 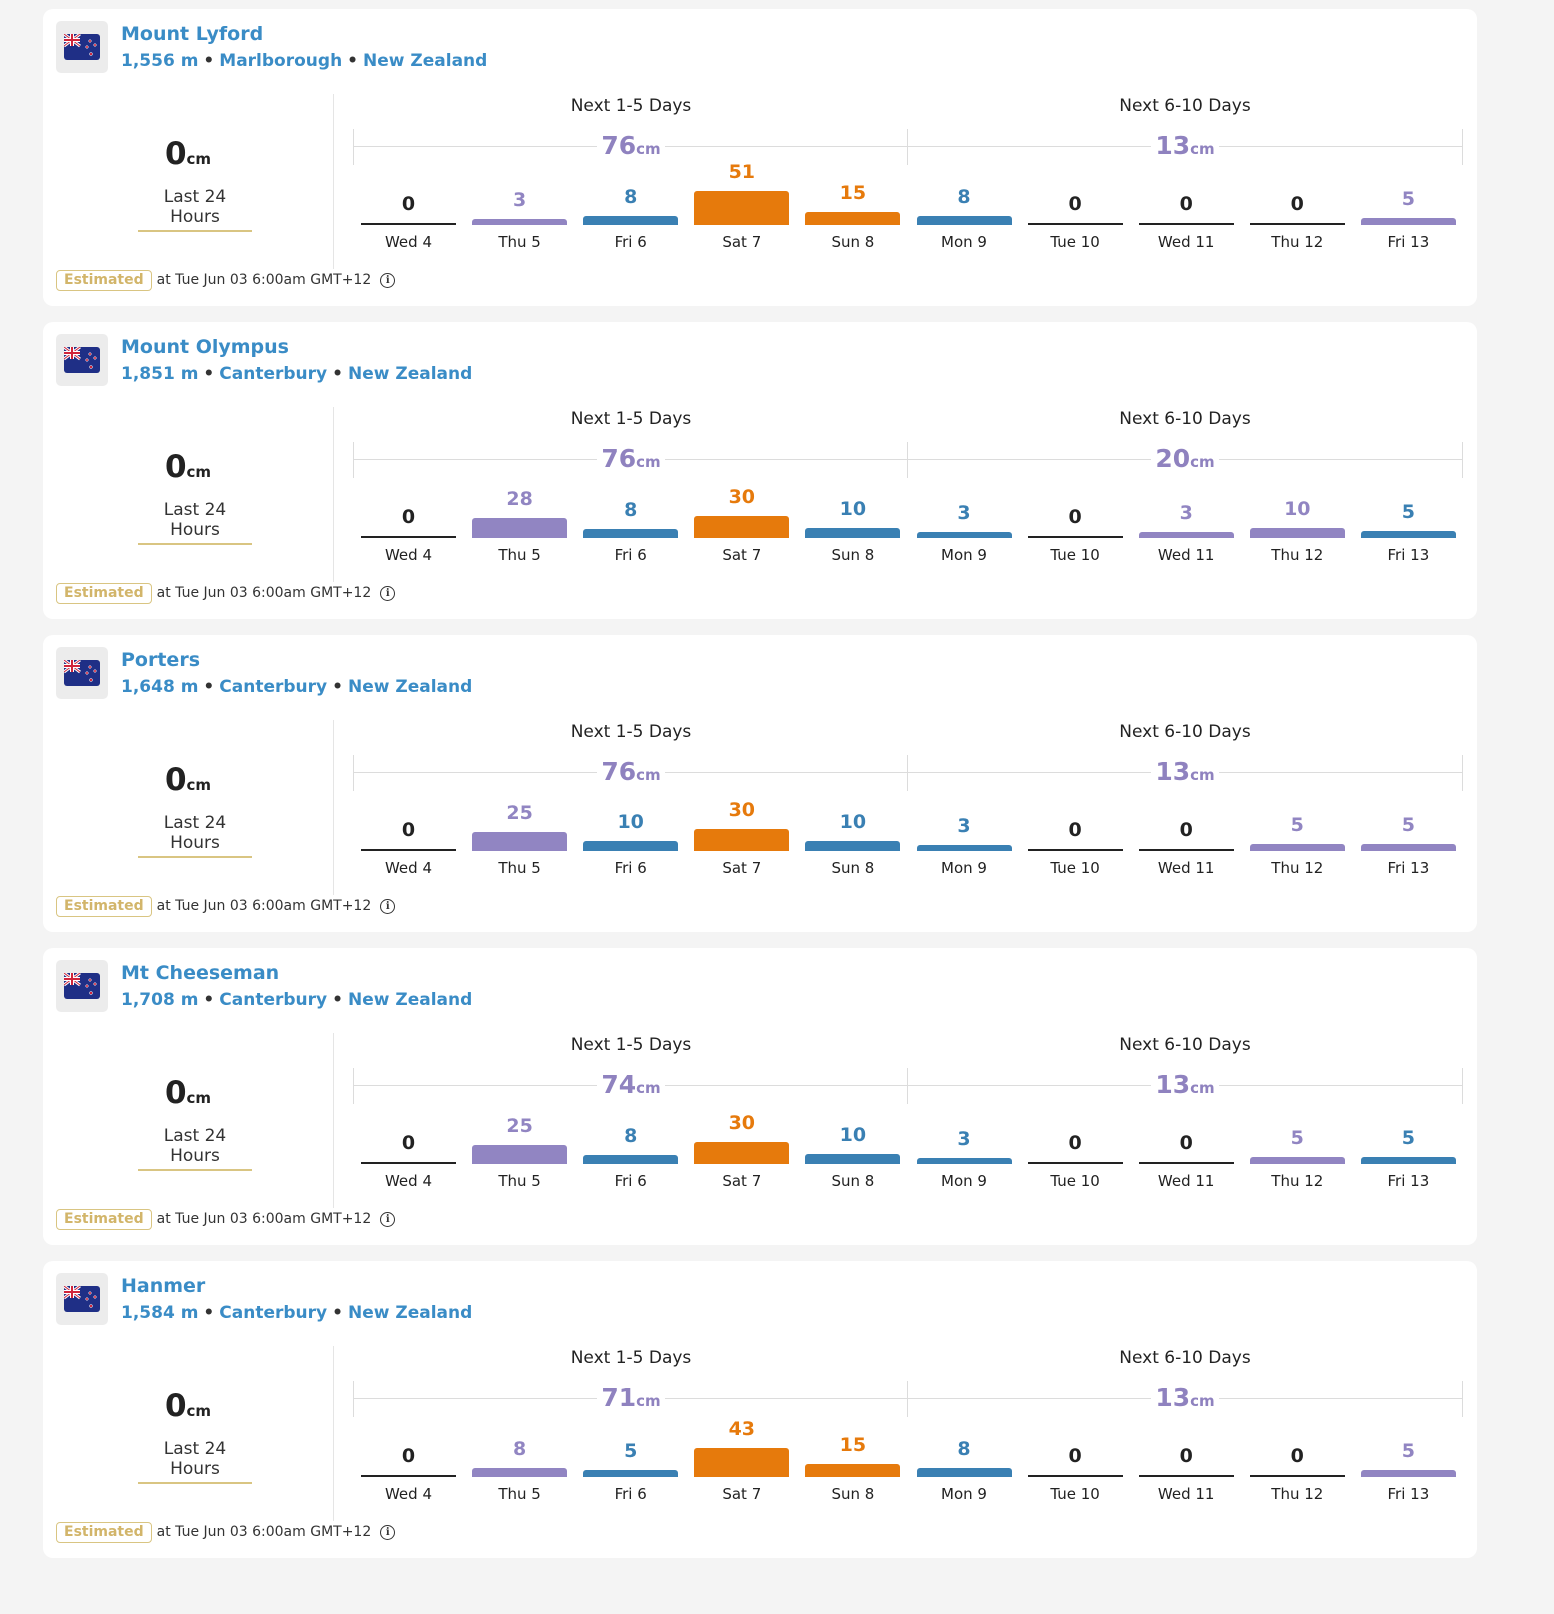 I want to click on day-forecast: 10 Thu 12, so click(x=1297, y=522).